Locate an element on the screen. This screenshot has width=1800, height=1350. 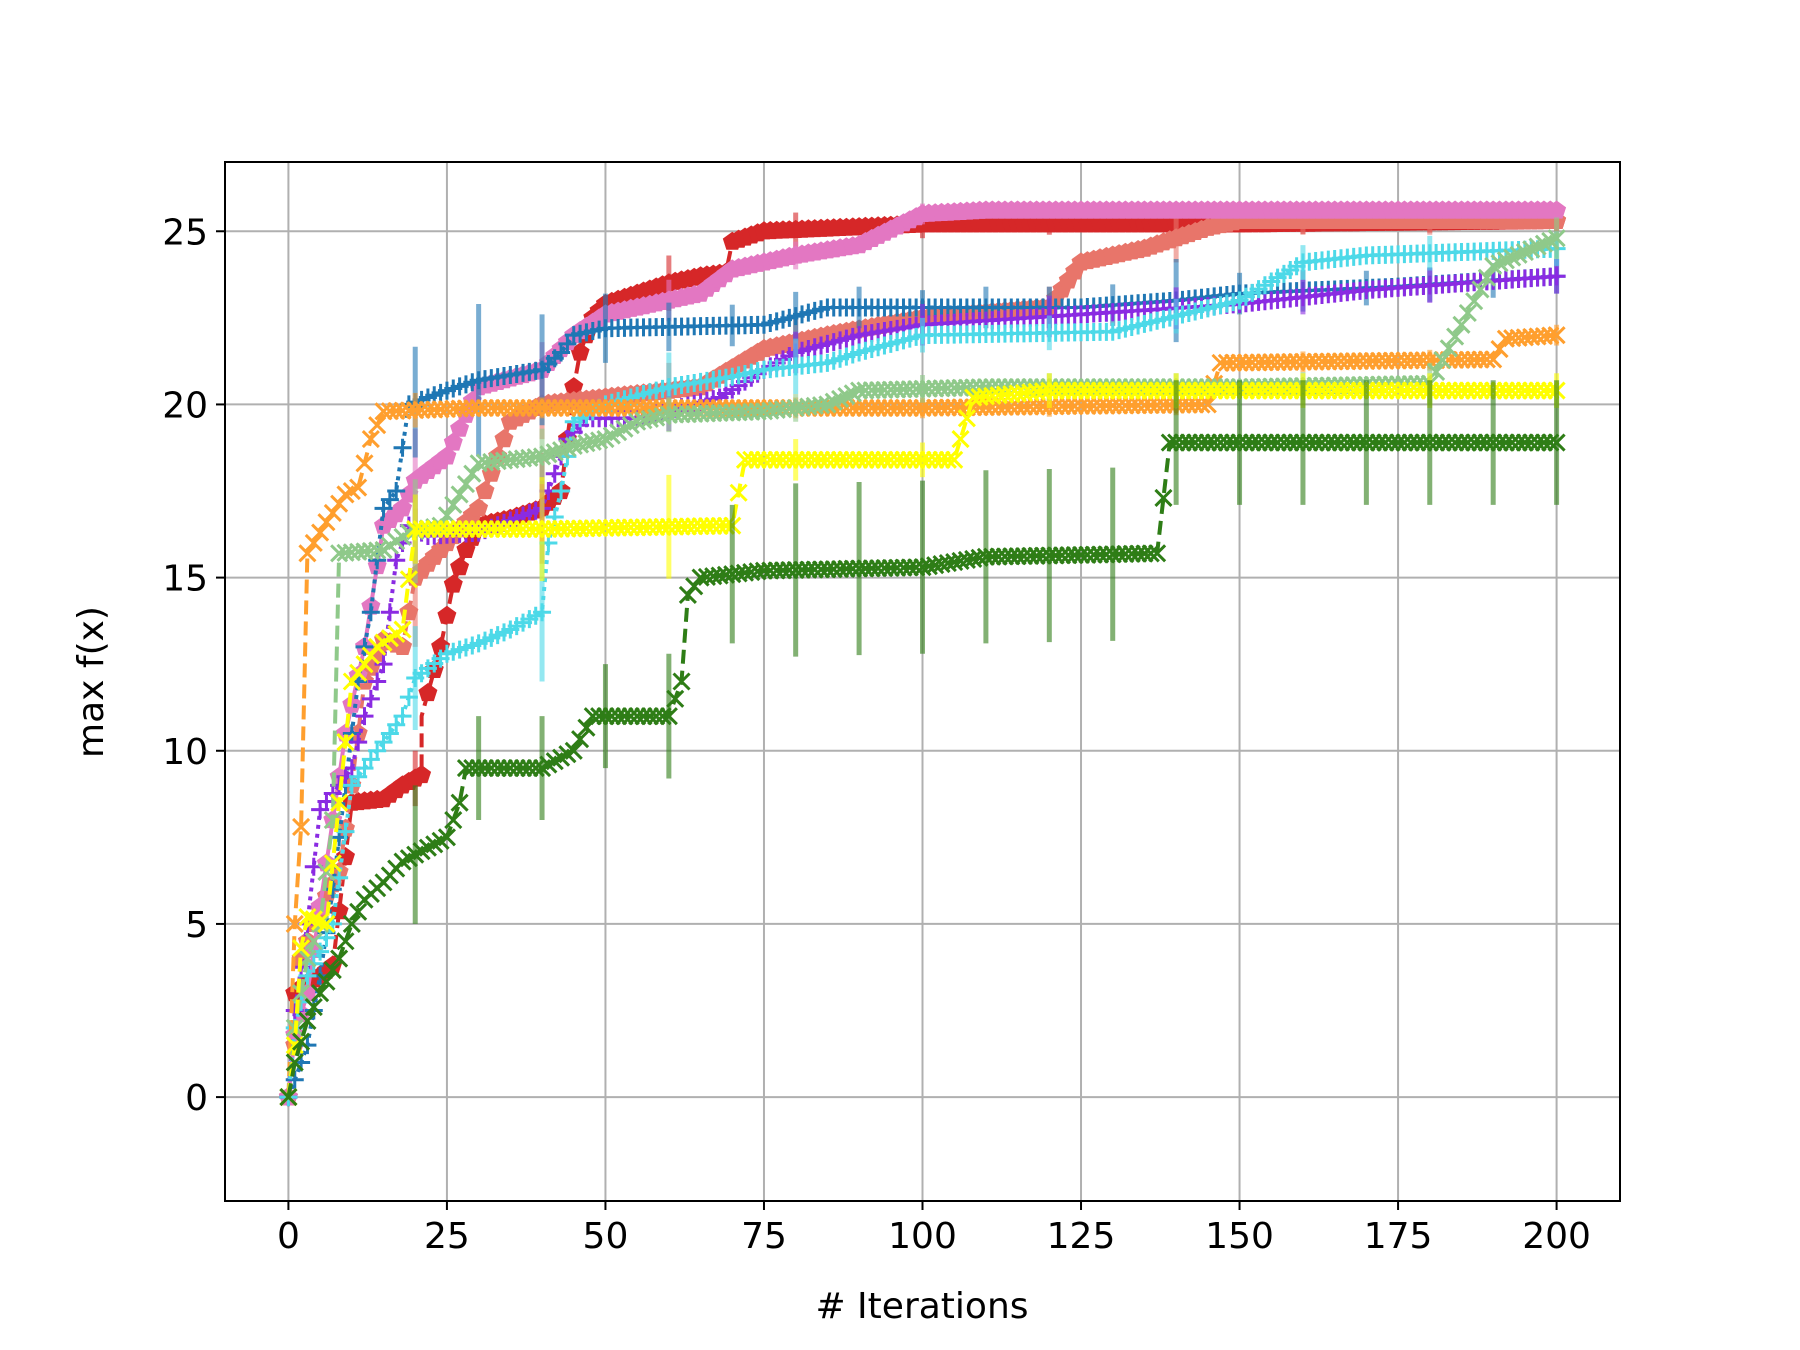
y-tick-label: 25 is located at coordinates (185, 232).